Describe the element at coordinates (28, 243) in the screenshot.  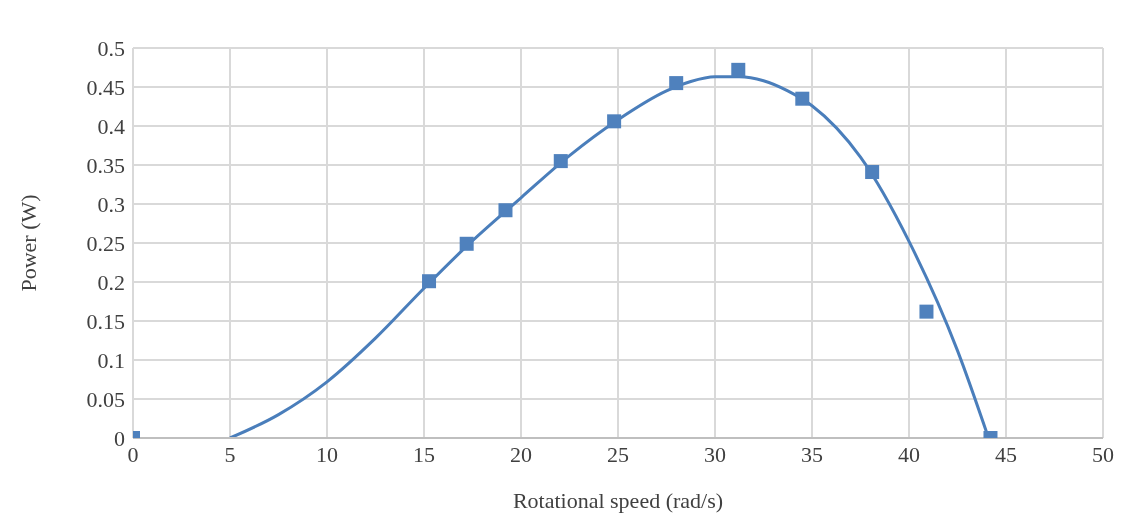
I see `y-axis-title: Power (W)` at that location.